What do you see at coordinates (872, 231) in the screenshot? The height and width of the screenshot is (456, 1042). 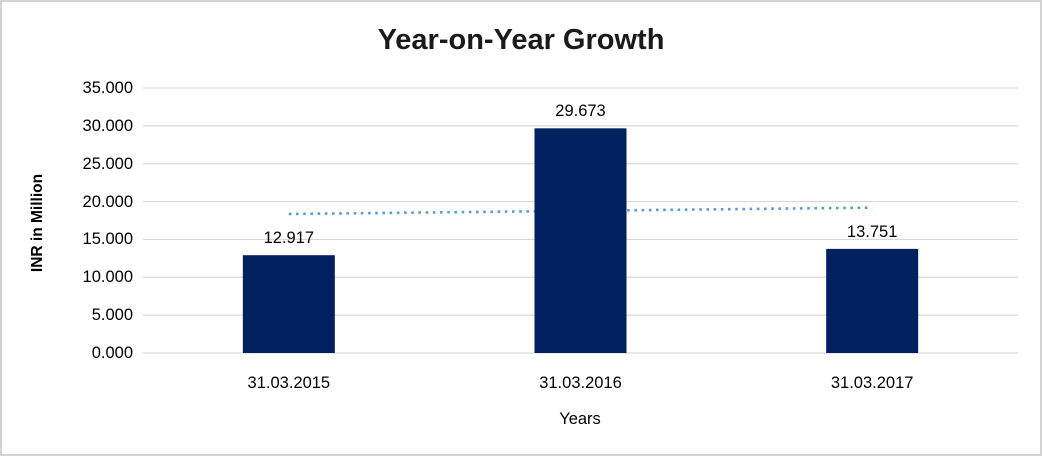 I see `bar-data-label: 13.751` at bounding box center [872, 231].